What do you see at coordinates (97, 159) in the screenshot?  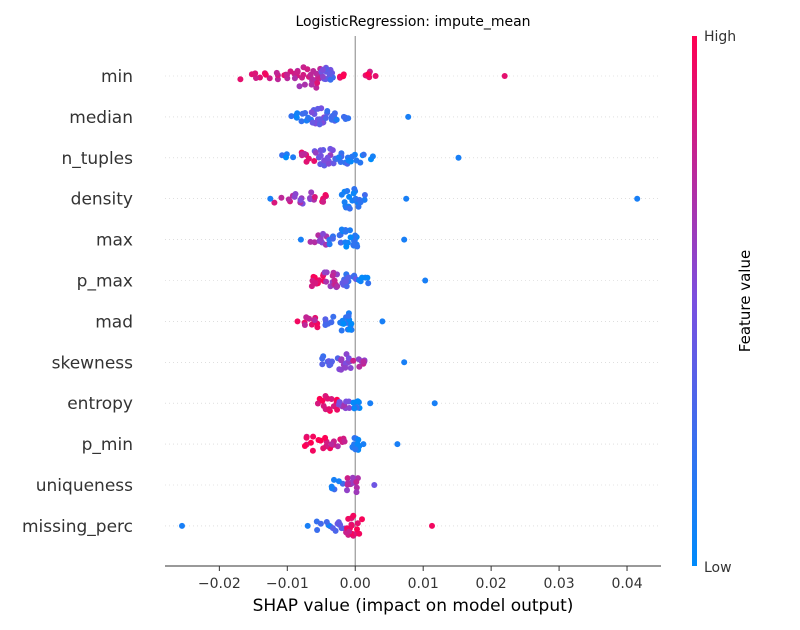 I see `feature-label: n_tuples` at bounding box center [97, 159].